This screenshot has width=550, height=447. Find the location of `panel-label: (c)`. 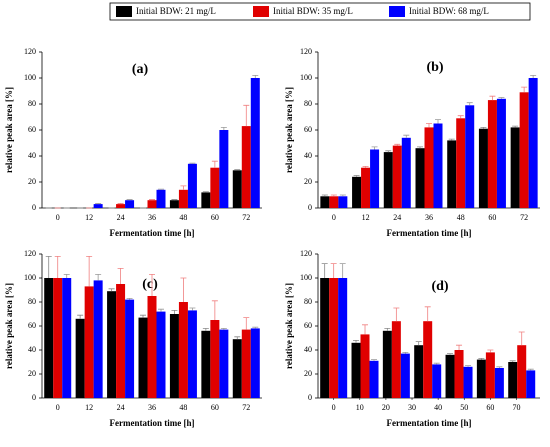

panel-label: (c) is located at coordinates (150, 284).